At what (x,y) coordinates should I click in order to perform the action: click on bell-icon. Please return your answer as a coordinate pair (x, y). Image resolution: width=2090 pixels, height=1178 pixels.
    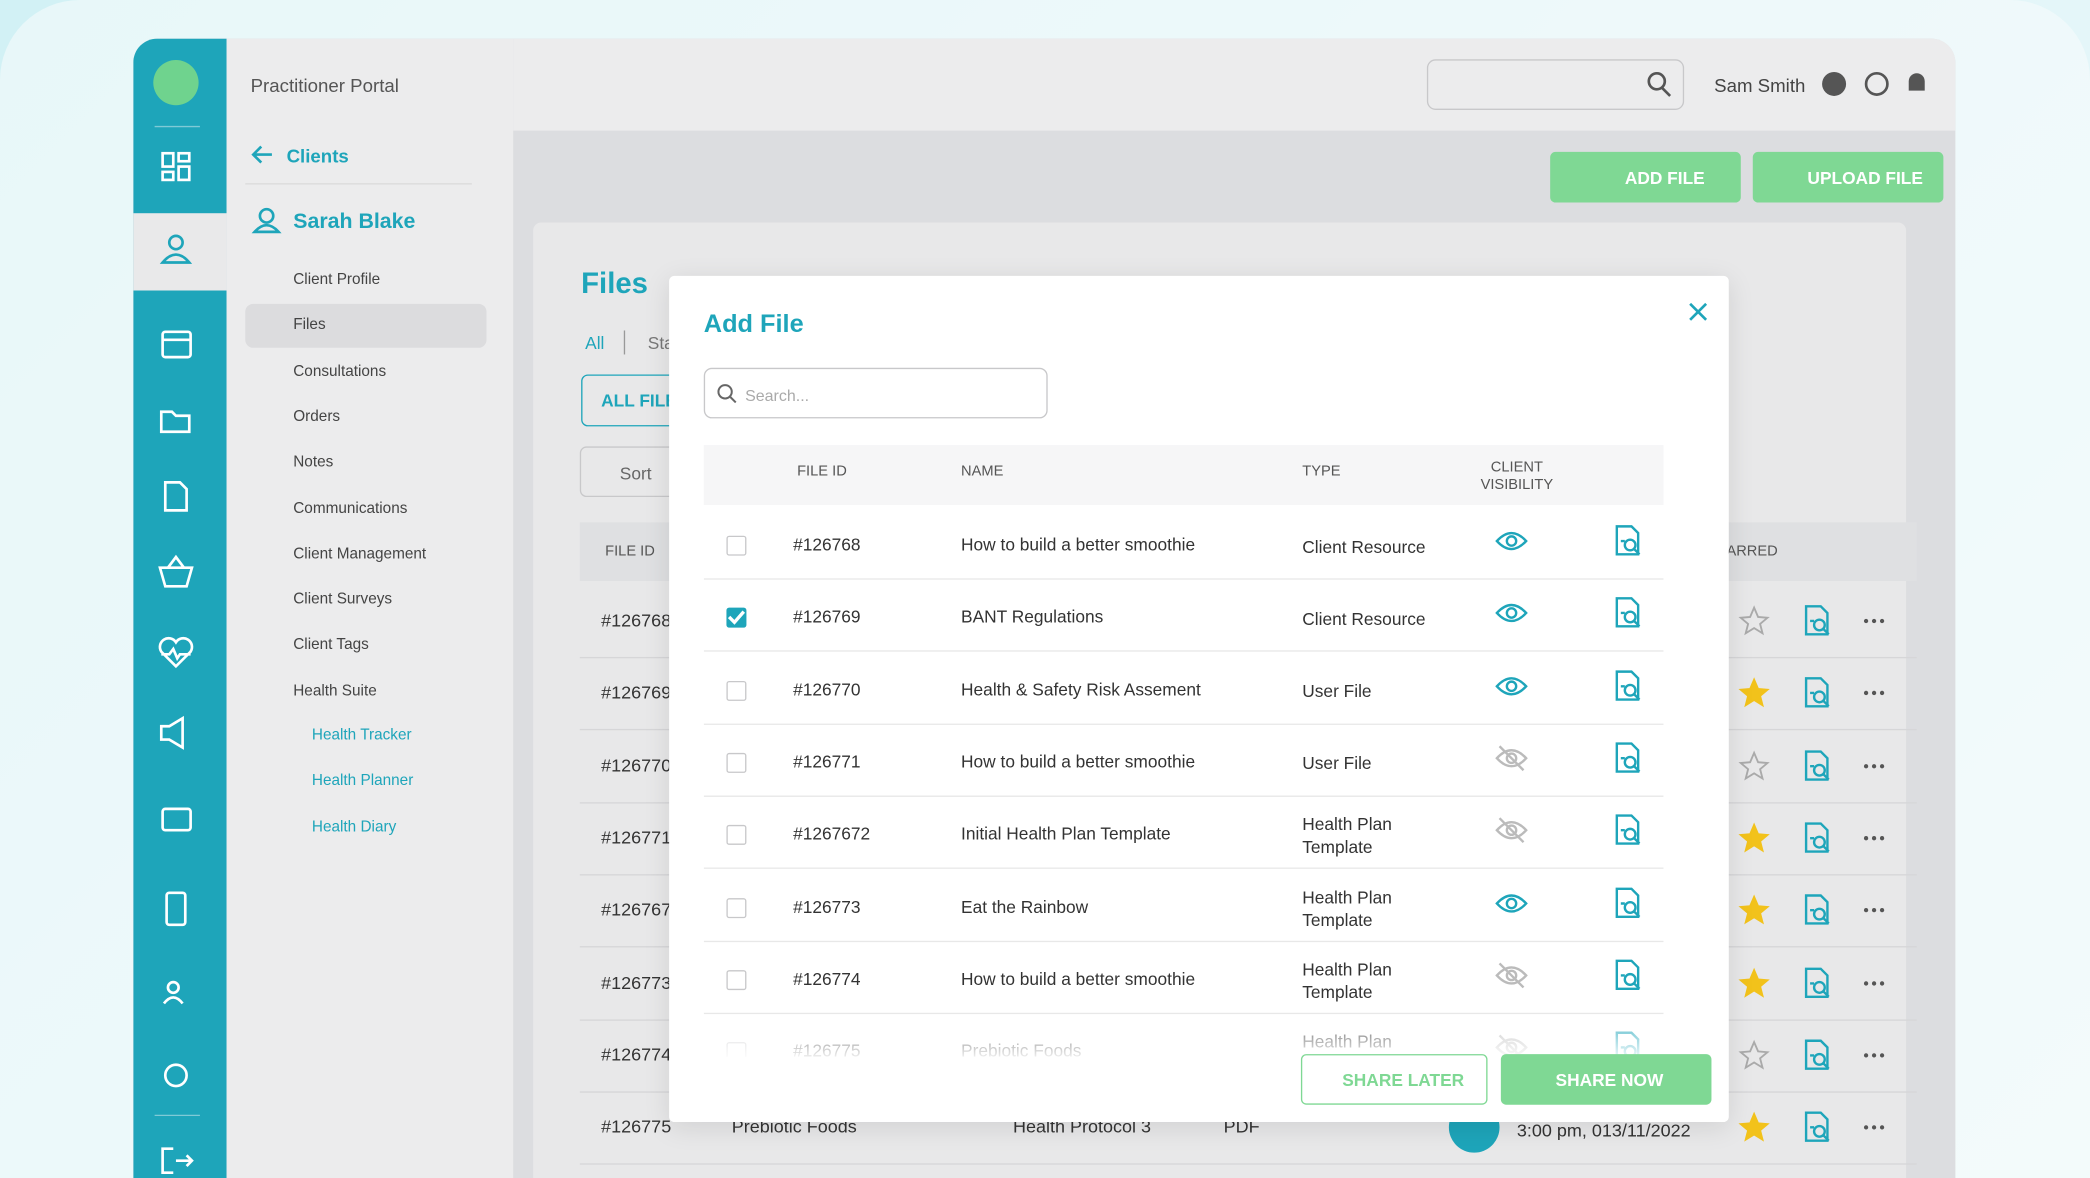
    Looking at the image, I should click on (1916, 82).